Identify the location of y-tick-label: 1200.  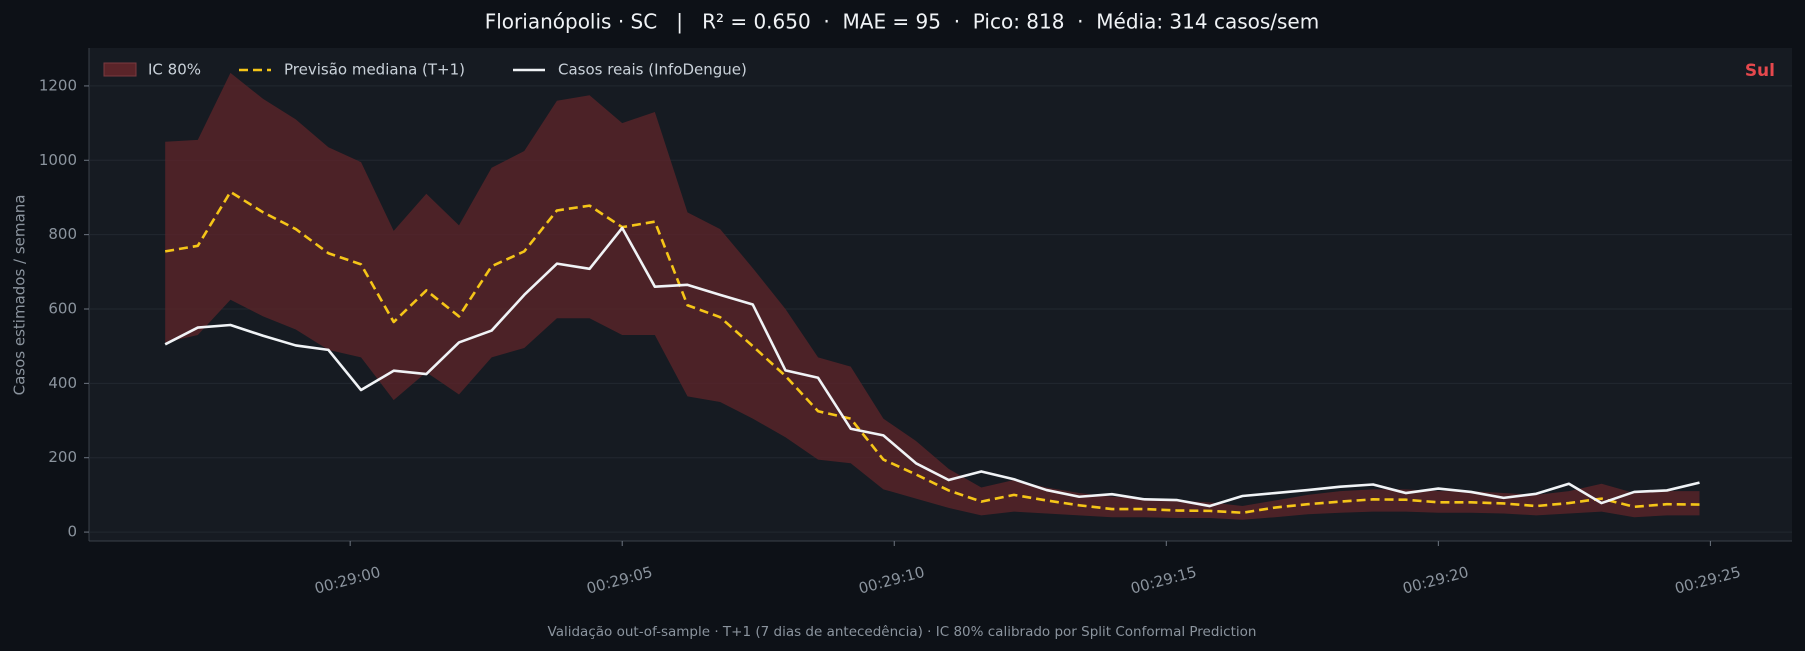
(58, 85).